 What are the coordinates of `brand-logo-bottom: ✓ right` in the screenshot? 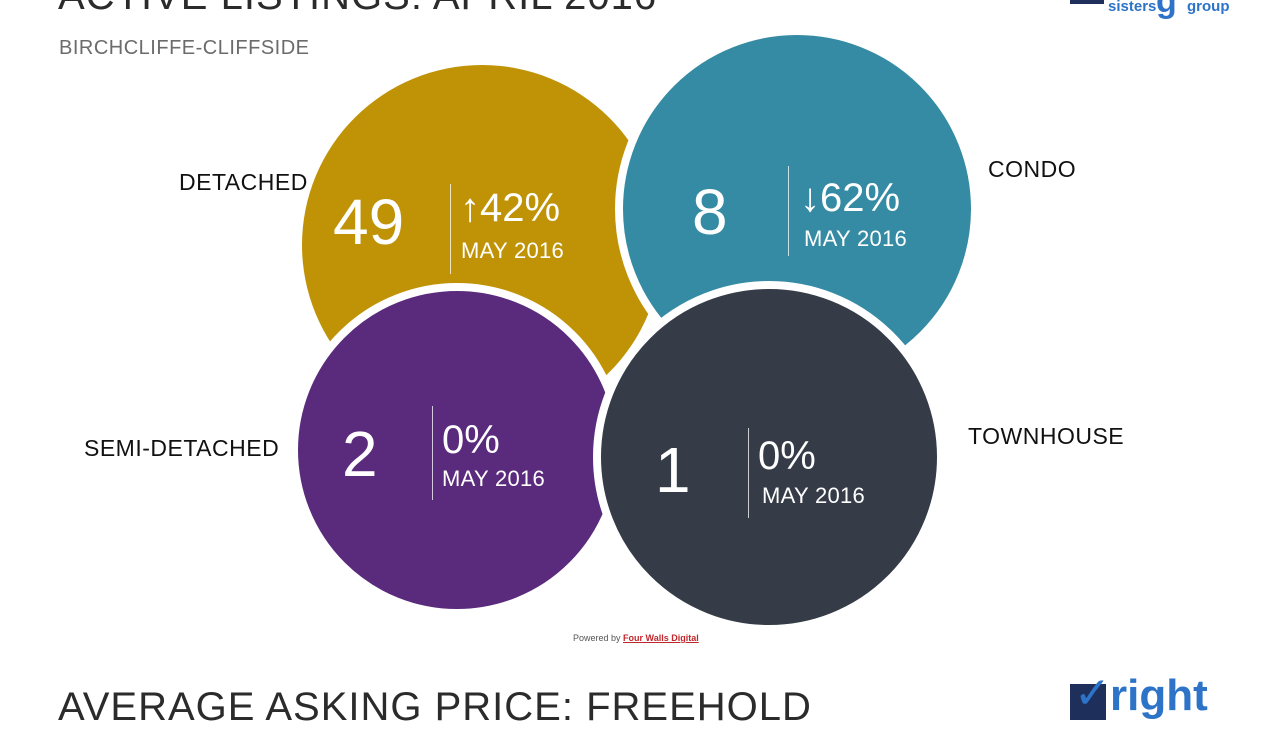 It's located at (1155, 696).